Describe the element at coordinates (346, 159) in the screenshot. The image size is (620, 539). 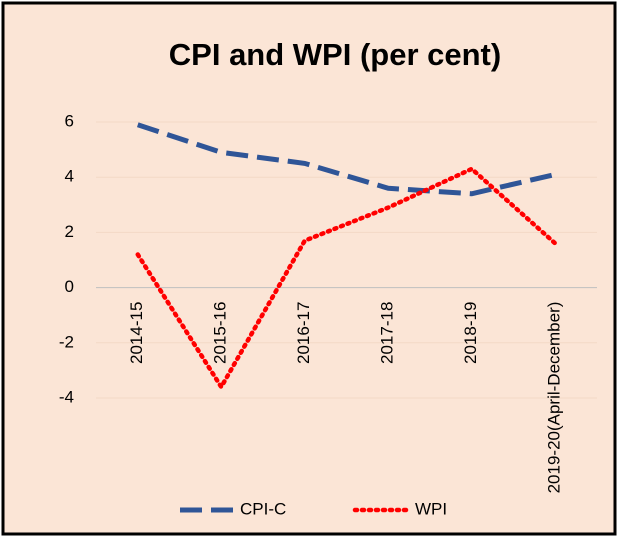
I see `series-line` at that location.